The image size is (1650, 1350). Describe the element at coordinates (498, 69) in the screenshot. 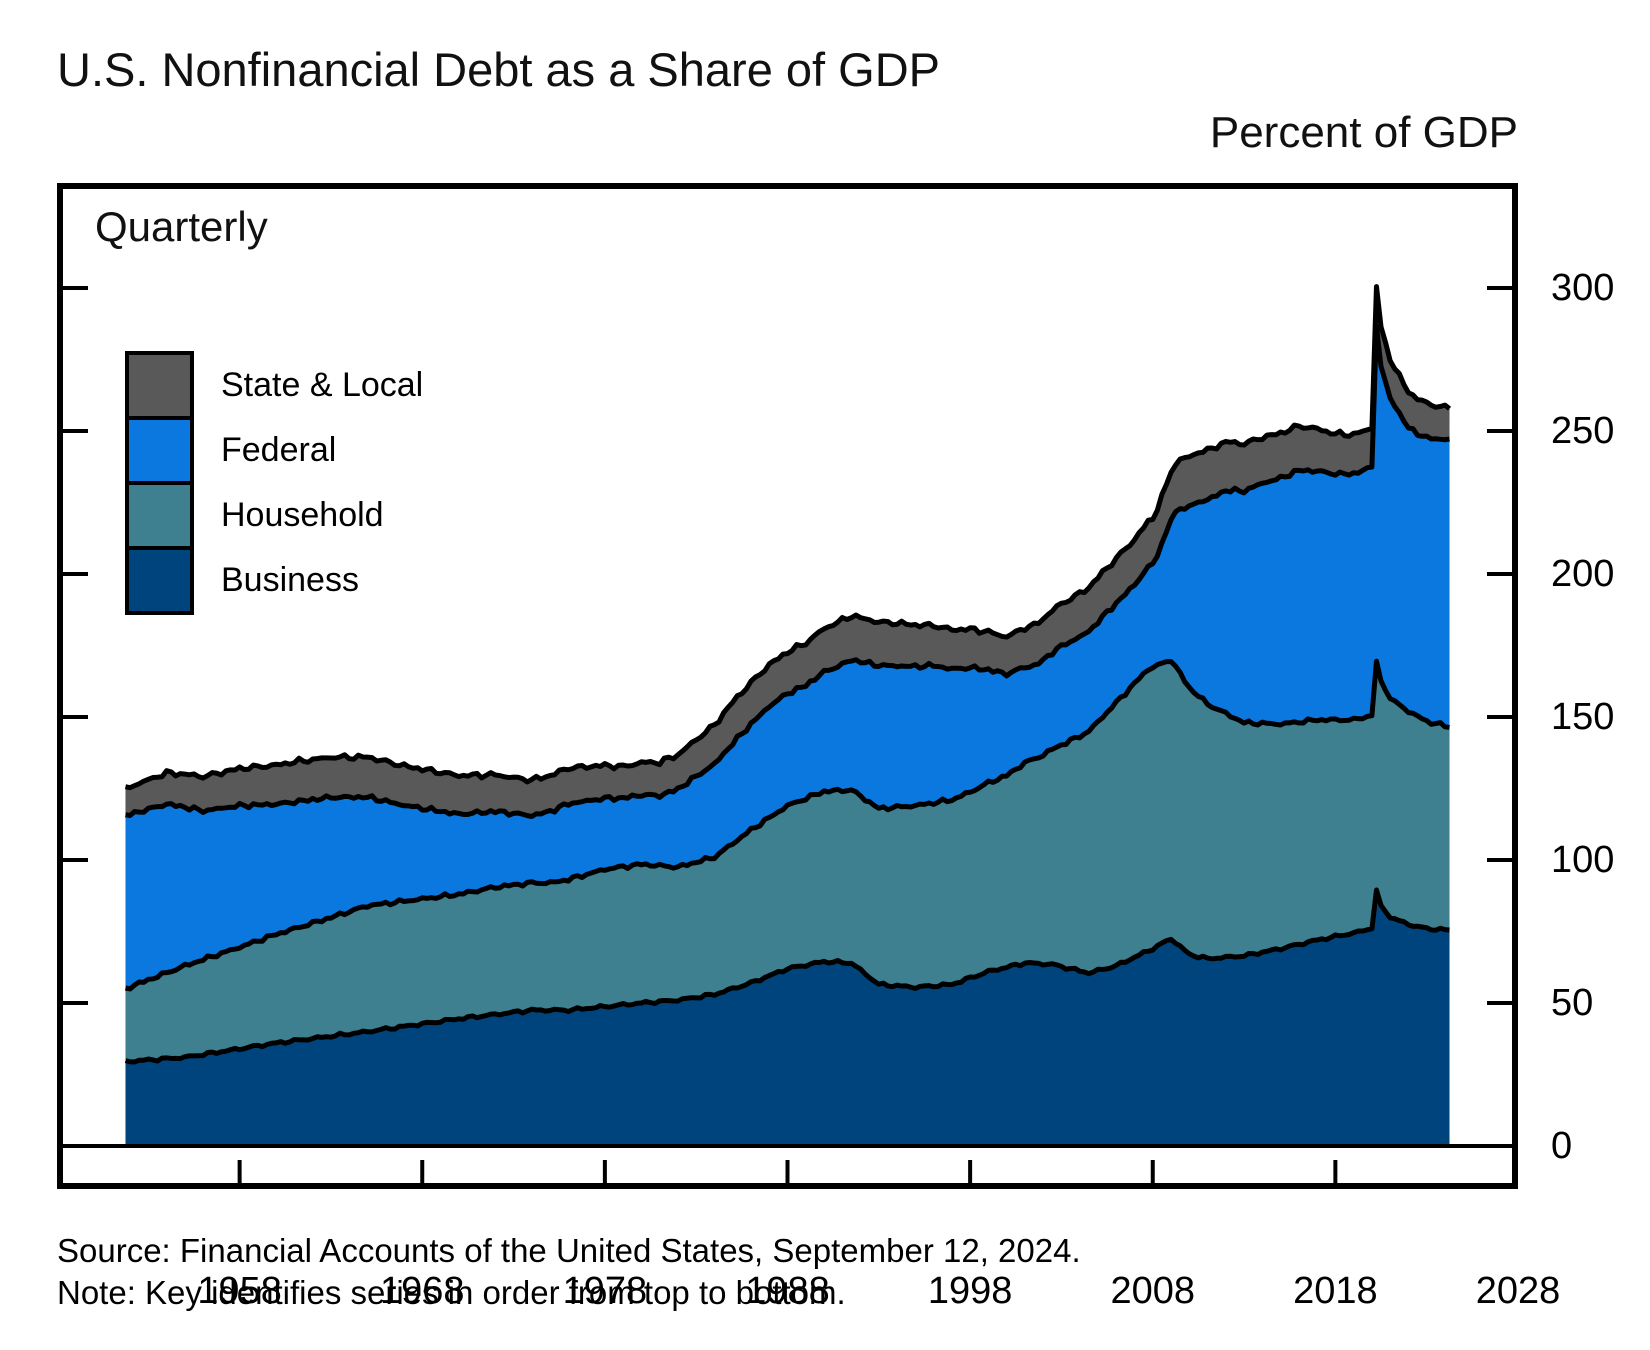

I see `page-title: U.S. Nonfinancial Debt as a Share of GDP` at that location.